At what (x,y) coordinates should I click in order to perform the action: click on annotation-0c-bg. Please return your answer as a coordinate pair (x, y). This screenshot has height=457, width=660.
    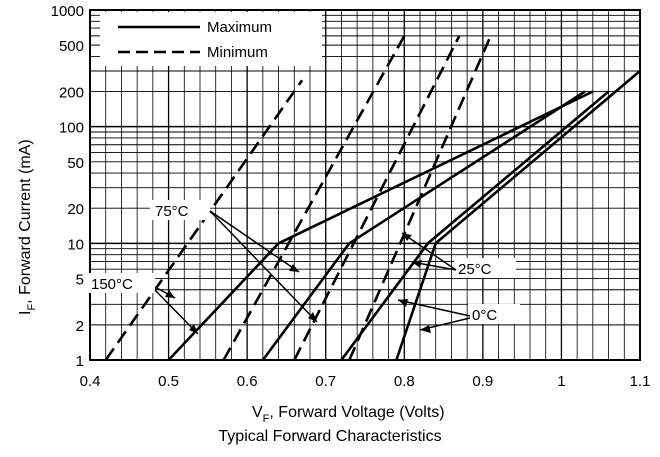
    Looking at the image, I should click on (494, 314).